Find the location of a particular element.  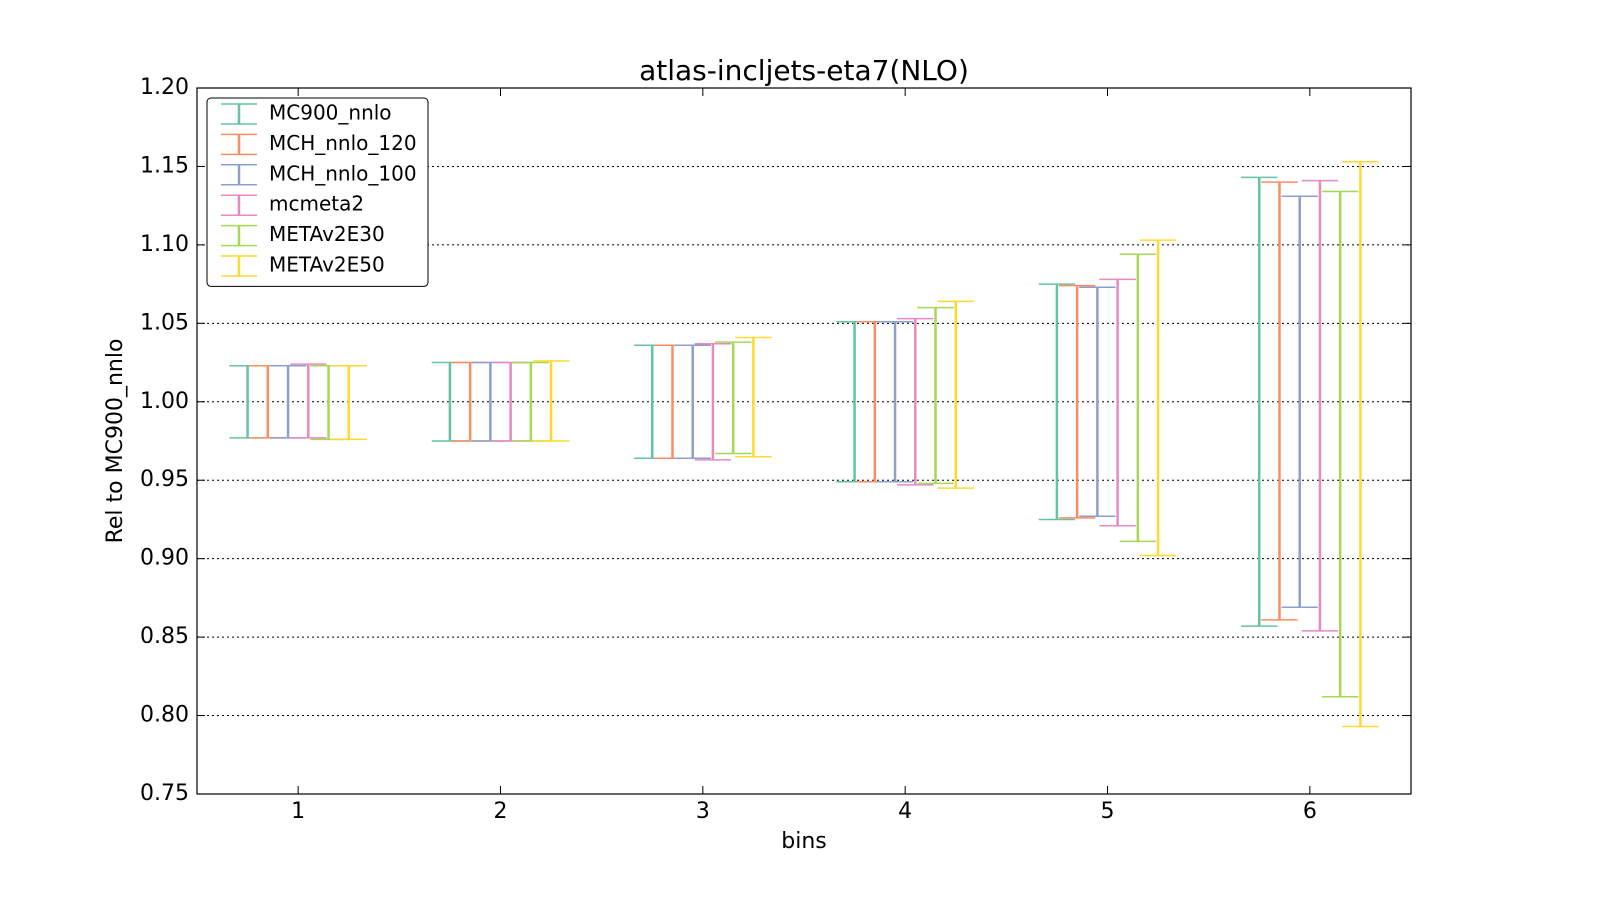

legend-label: MCH_nnlo_100 is located at coordinates (343, 173).